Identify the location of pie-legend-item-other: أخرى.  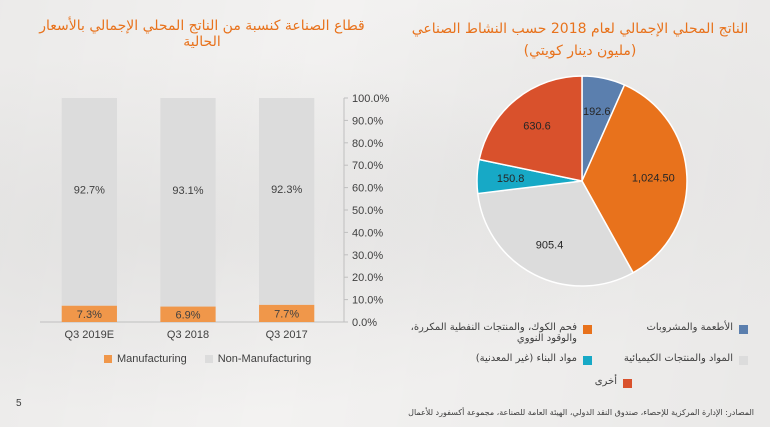
(613, 382).